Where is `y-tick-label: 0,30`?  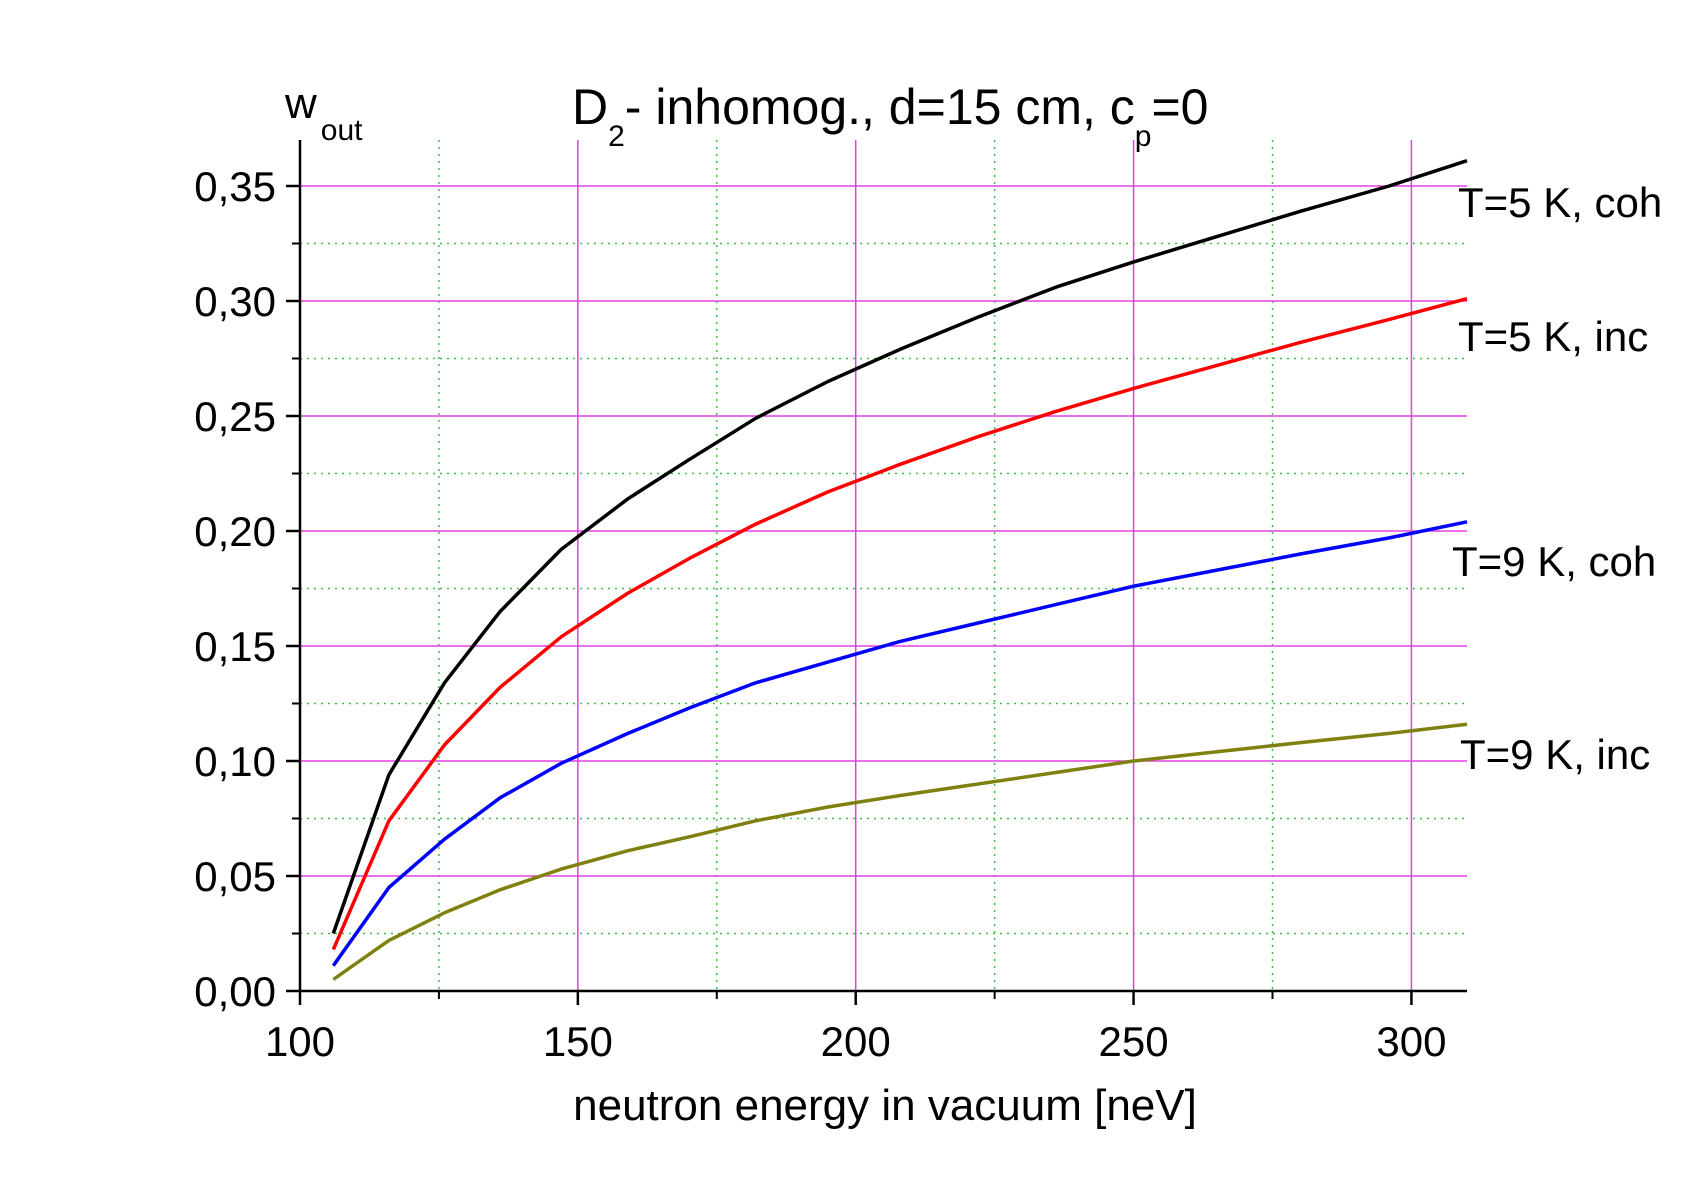 y-tick-label: 0,30 is located at coordinates (235, 301).